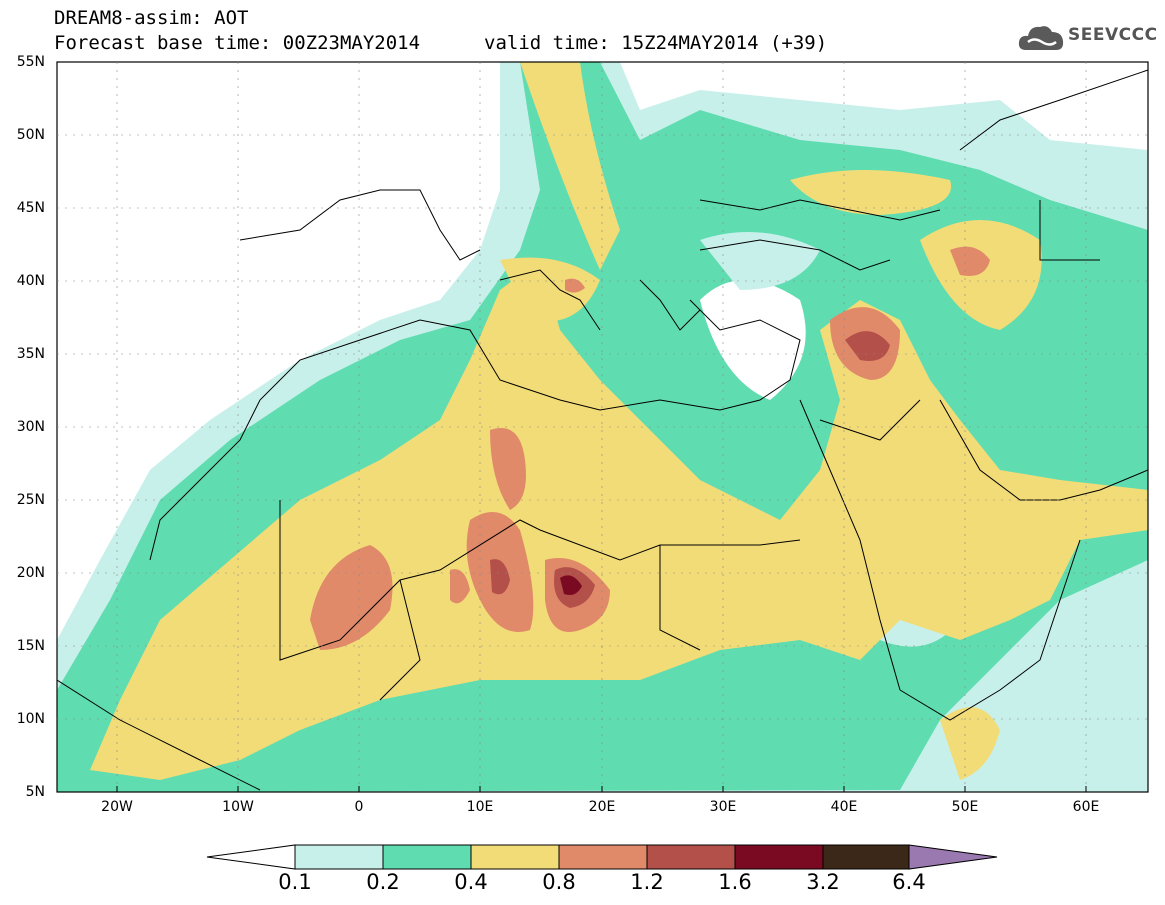 This screenshot has width=1165, height=905. I want to click on lat-label: 5N, so click(35, 792).